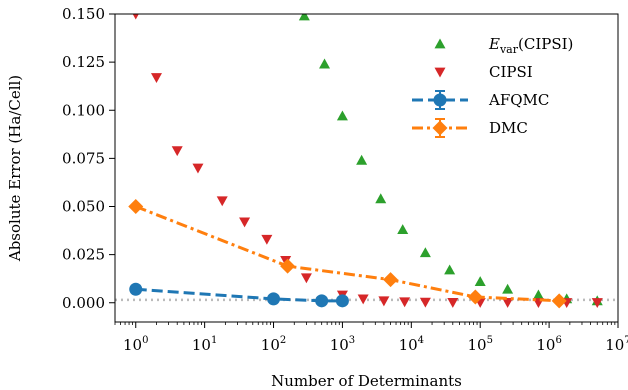  Describe the element at coordinates (411, 344) in the screenshot. I see `x-tick-label: 10⁴` at that location.